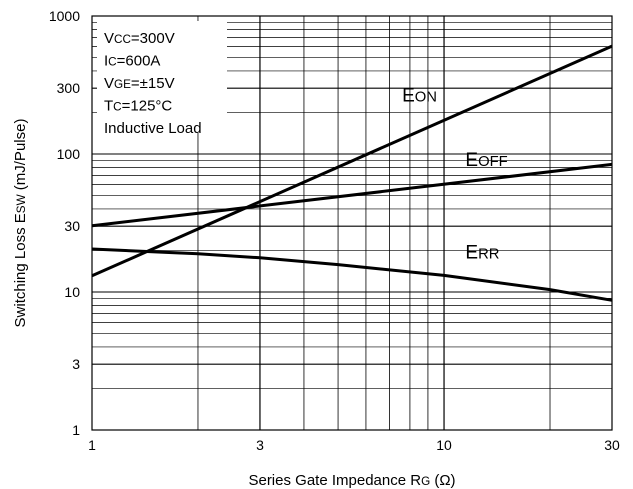  I want to click on y-tick-label: 300, so click(69, 88).